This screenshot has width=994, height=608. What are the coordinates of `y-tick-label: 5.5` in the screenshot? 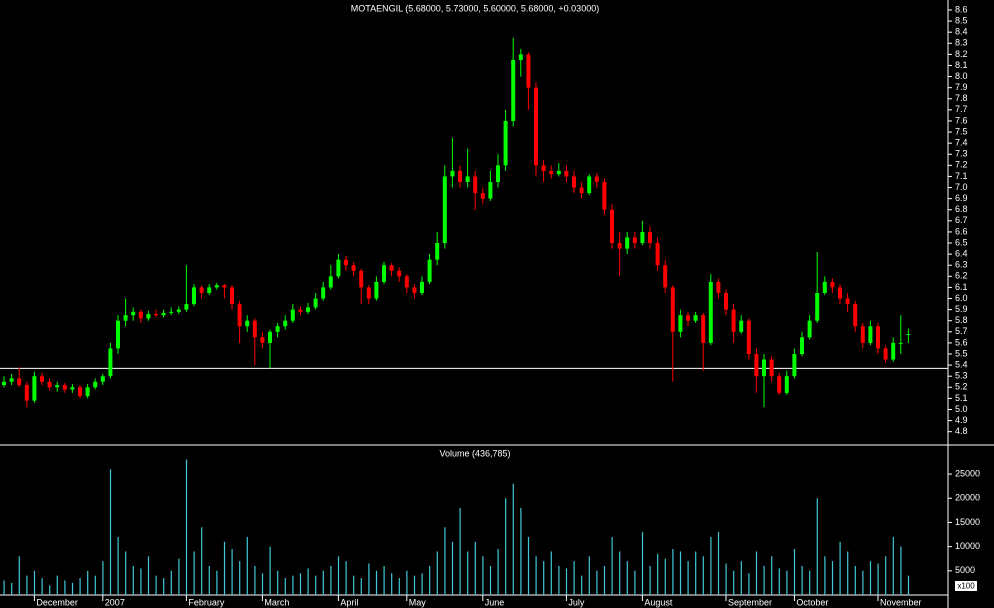 It's located at (961, 353).